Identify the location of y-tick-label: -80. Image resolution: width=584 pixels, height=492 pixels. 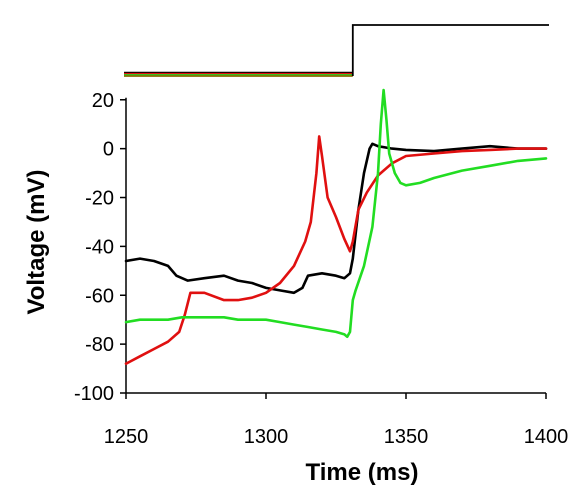
(99, 345).